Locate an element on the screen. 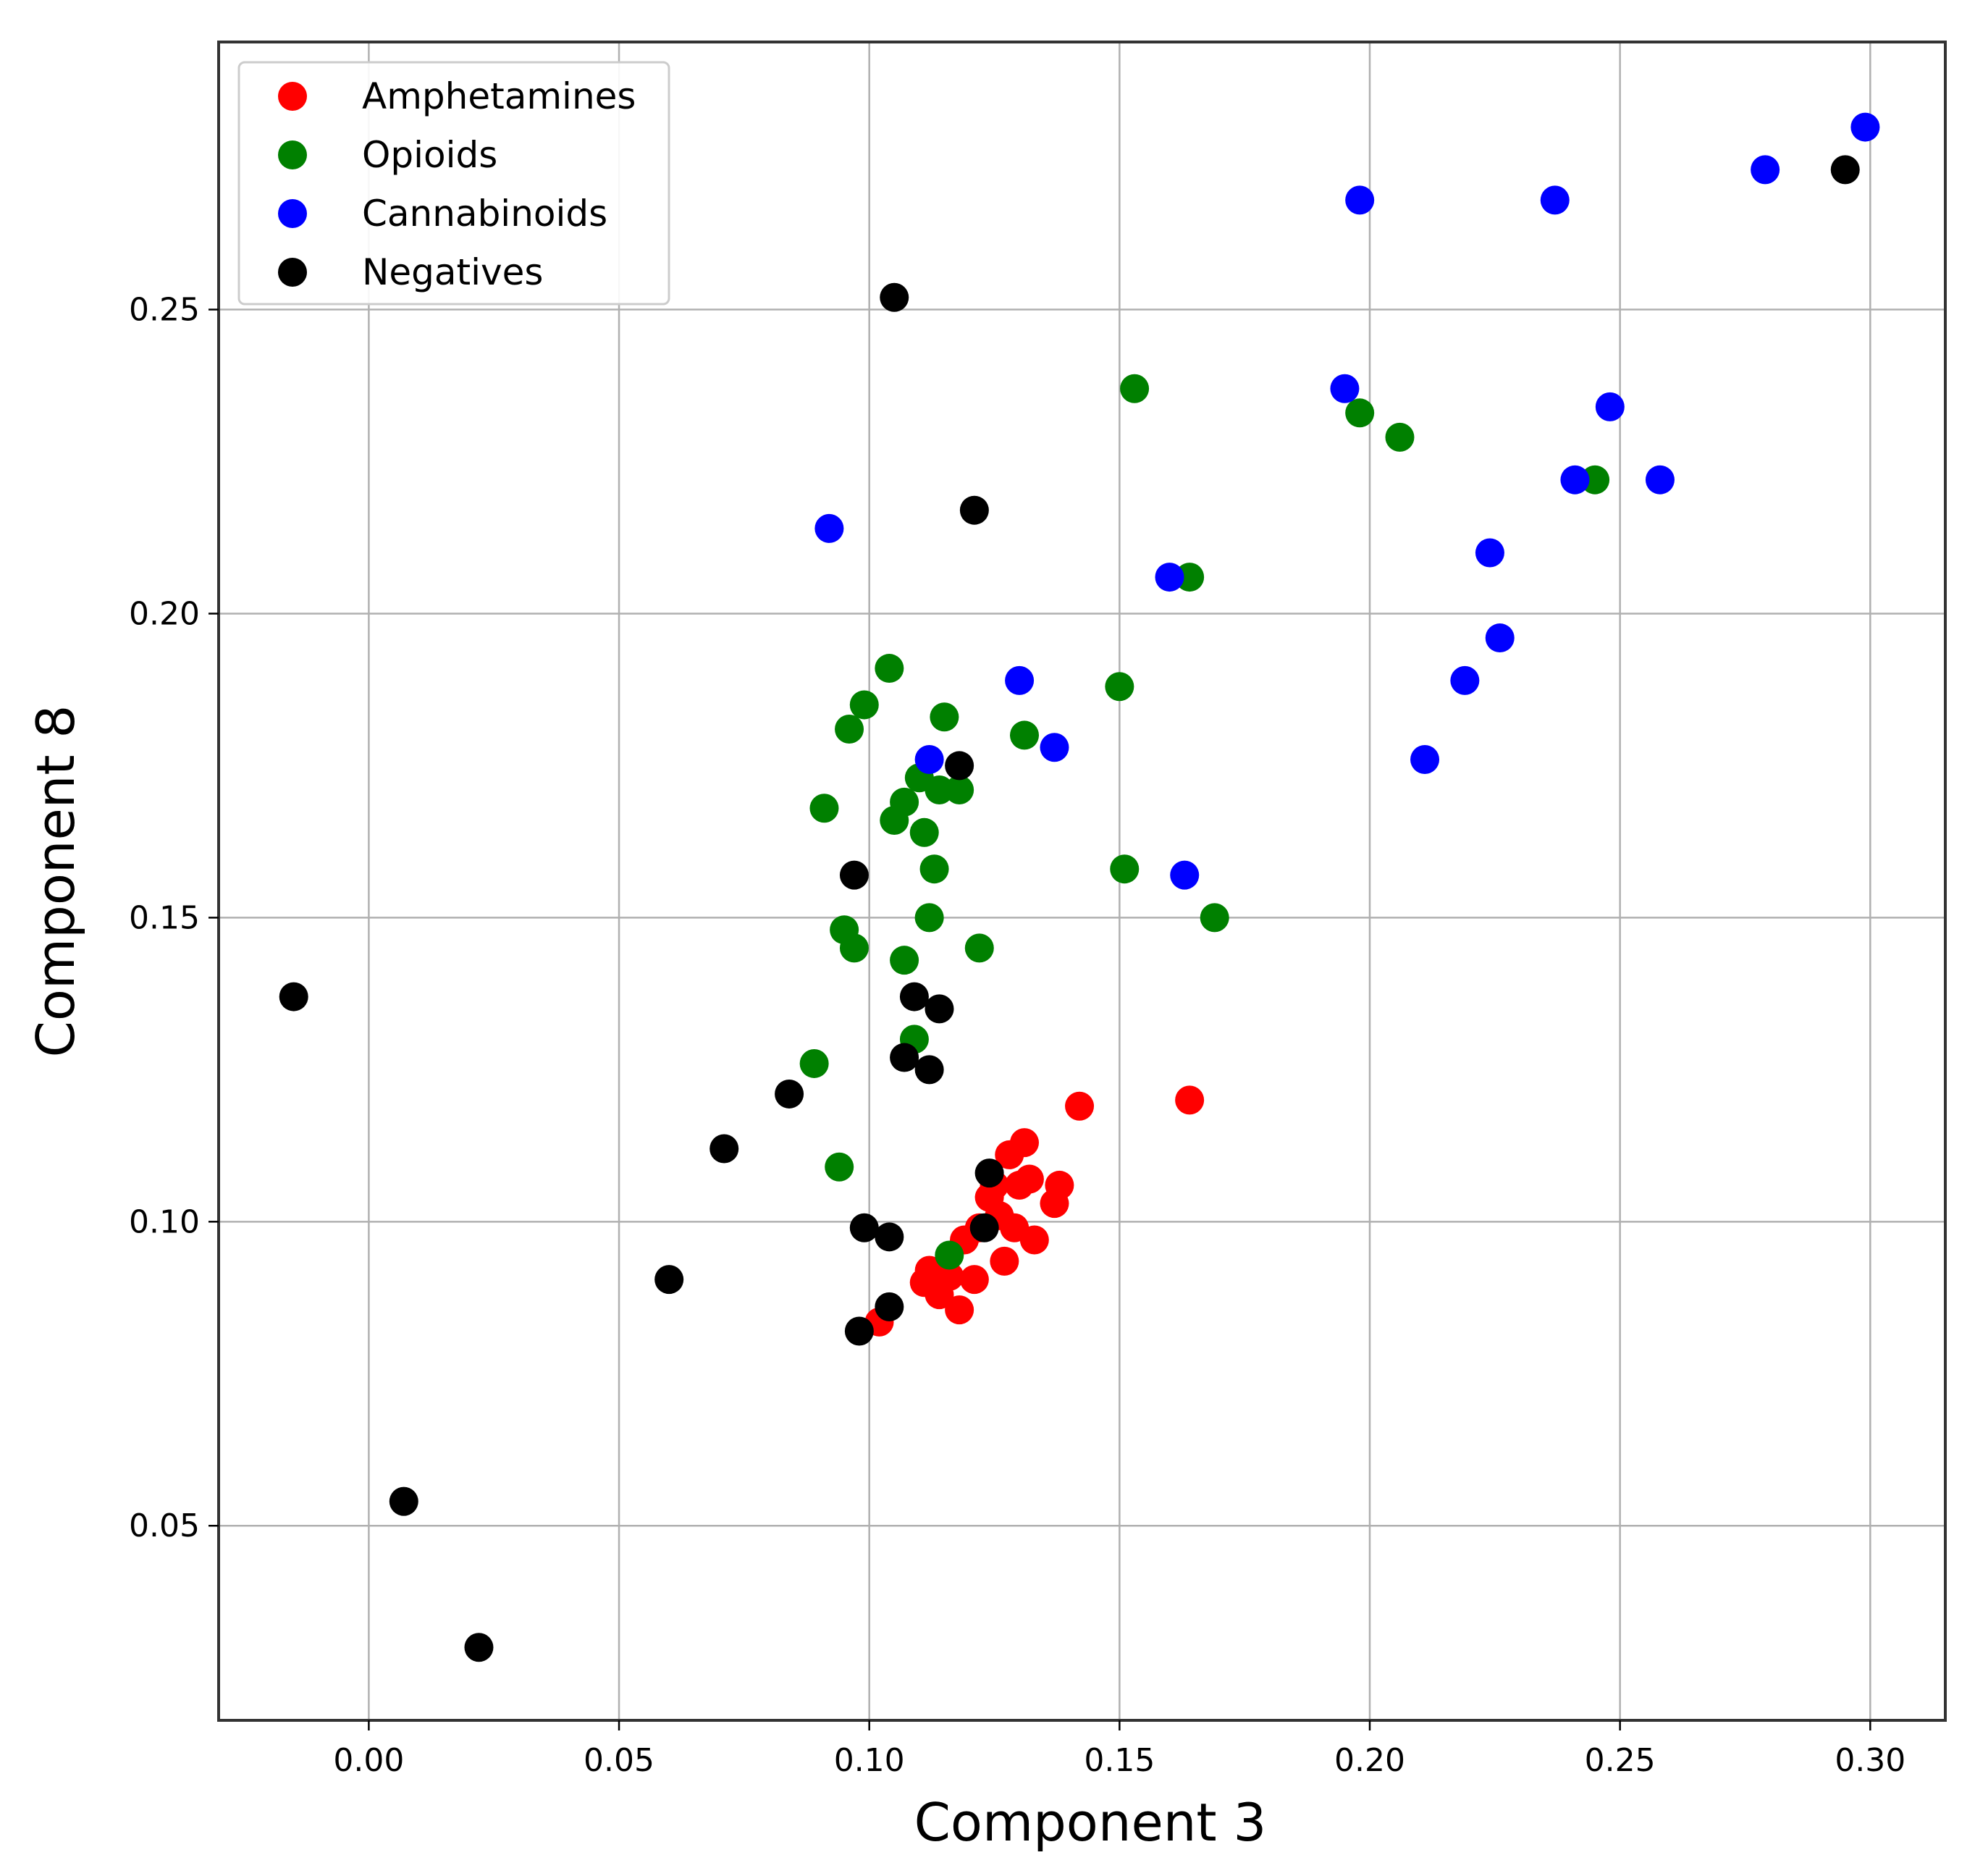 The height and width of the screenshot is (1876, 1975). legend-box is located at coordinates (453, 183).